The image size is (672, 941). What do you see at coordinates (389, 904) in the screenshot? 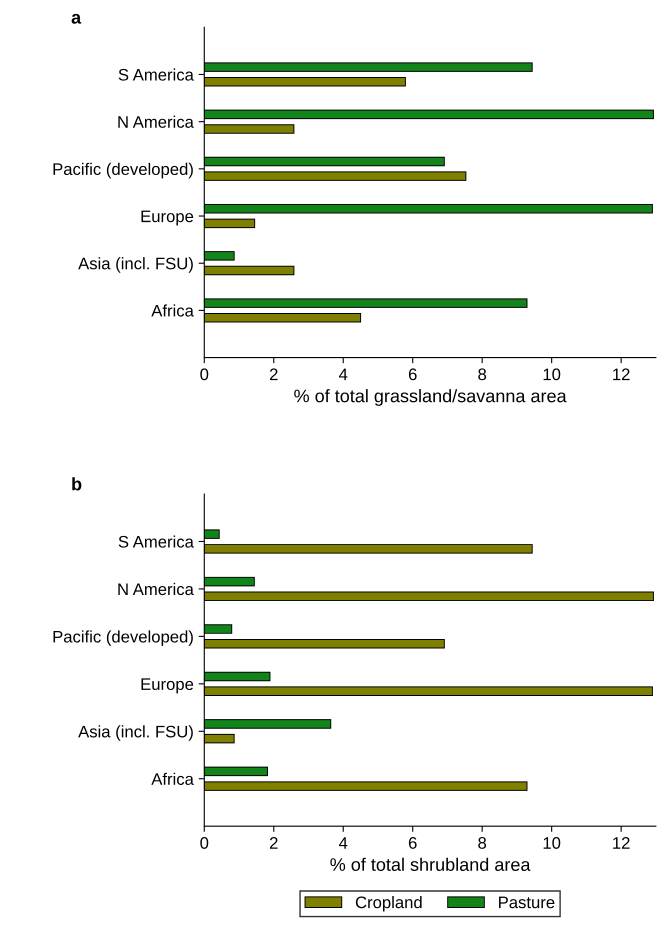
I see `legend-label: Cropland` at bounding box center [389, 904].